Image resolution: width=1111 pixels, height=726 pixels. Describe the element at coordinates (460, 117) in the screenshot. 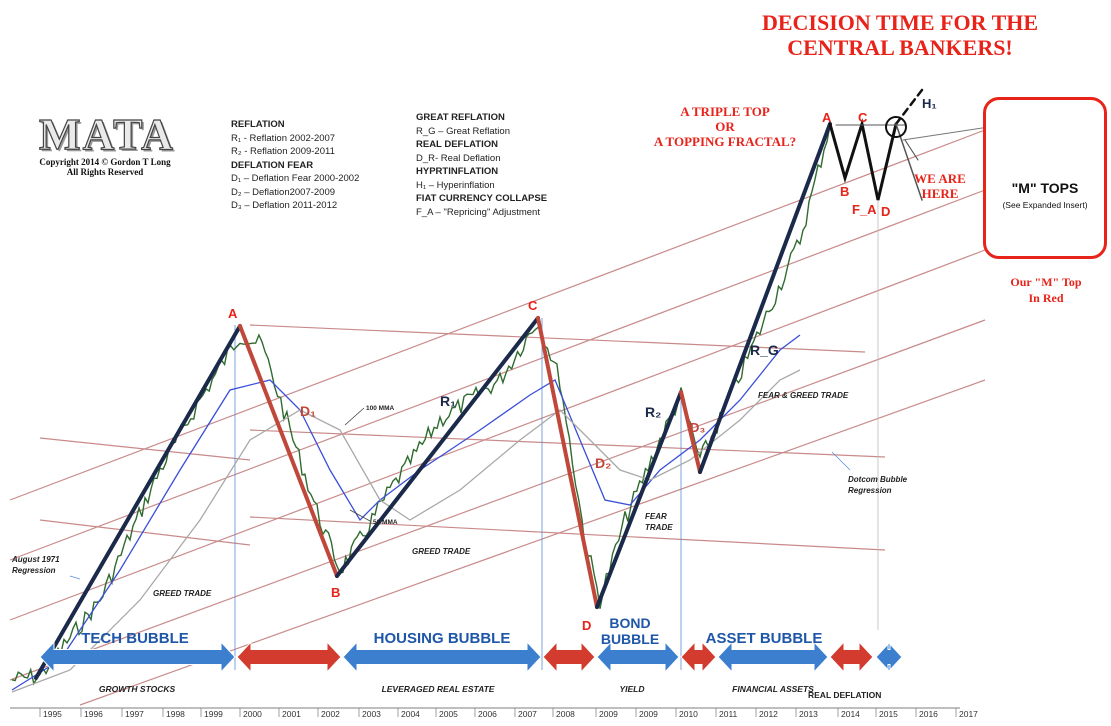

I see `legend-right-item: GREAT REFLATION` at that location.